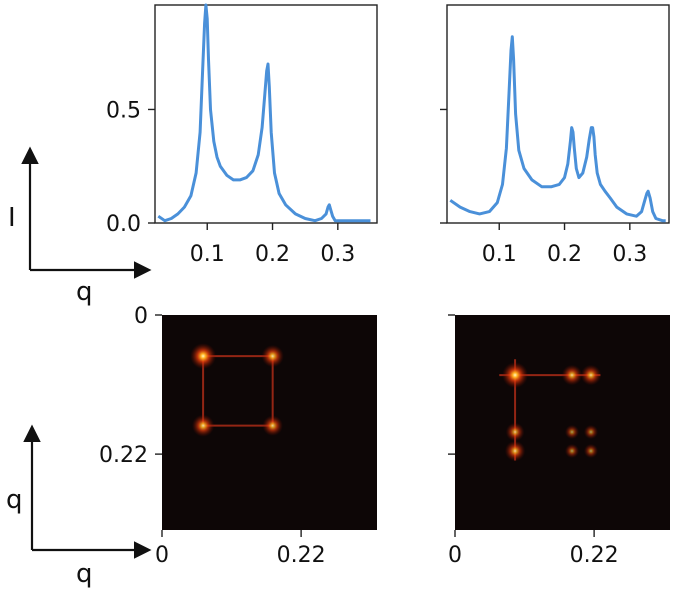 This screenshot has height=592, width=682. I want to click on y-arrow-label: q, so click(14, 500).